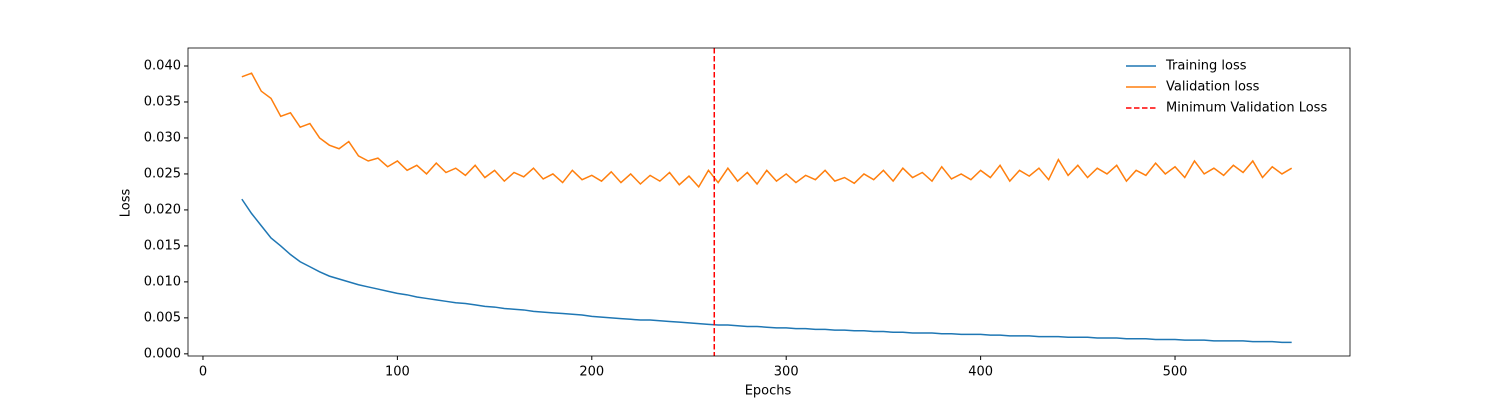 Image resolution: width=1500 pixels, height=400 pixels. I want to click on x-tick-label: 500, so click(1175, 372).